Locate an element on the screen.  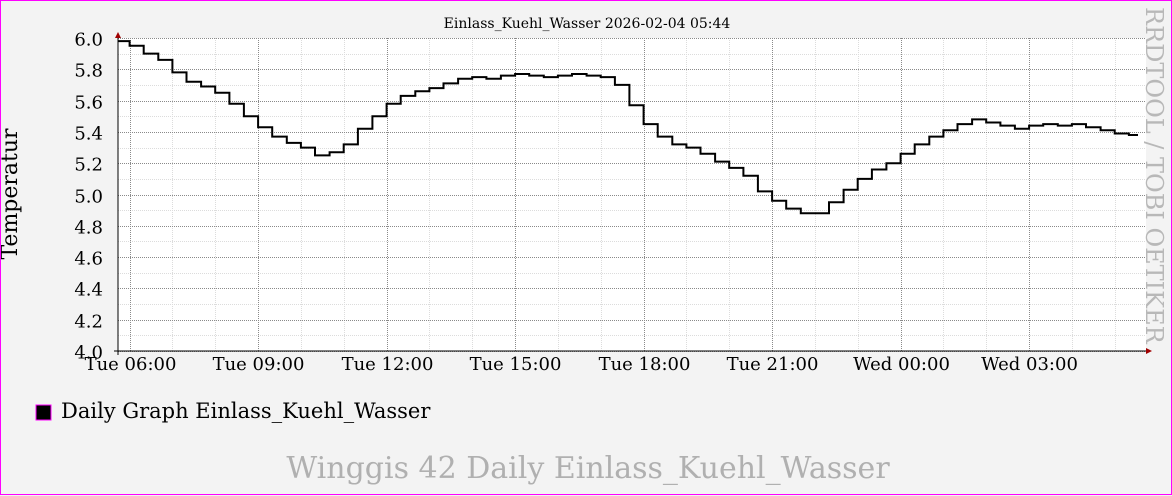
x-tick-label: Wed 03:00 is located at coordinates (1029, 364).